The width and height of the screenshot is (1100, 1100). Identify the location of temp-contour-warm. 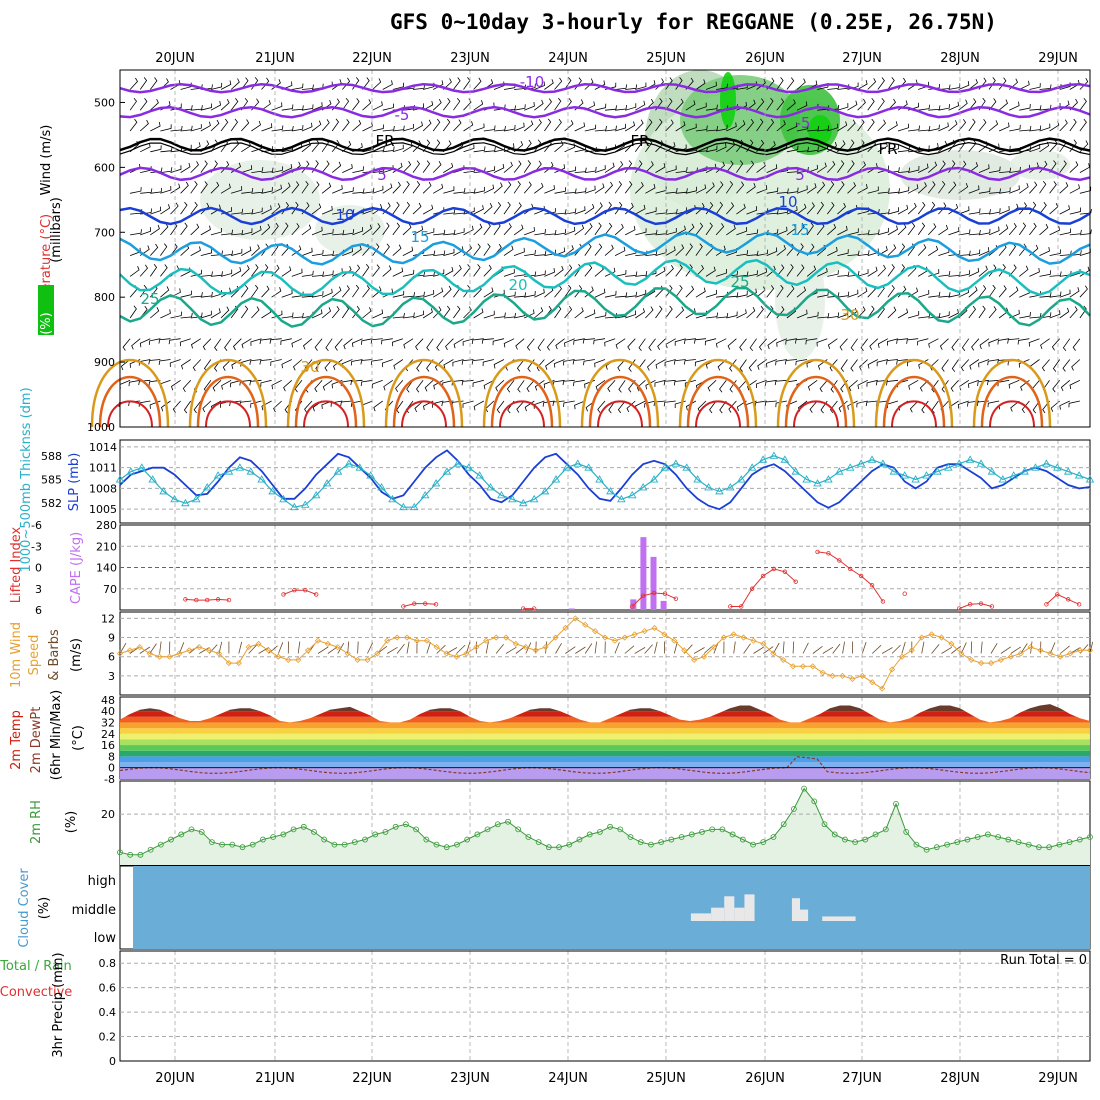
(228, 414).